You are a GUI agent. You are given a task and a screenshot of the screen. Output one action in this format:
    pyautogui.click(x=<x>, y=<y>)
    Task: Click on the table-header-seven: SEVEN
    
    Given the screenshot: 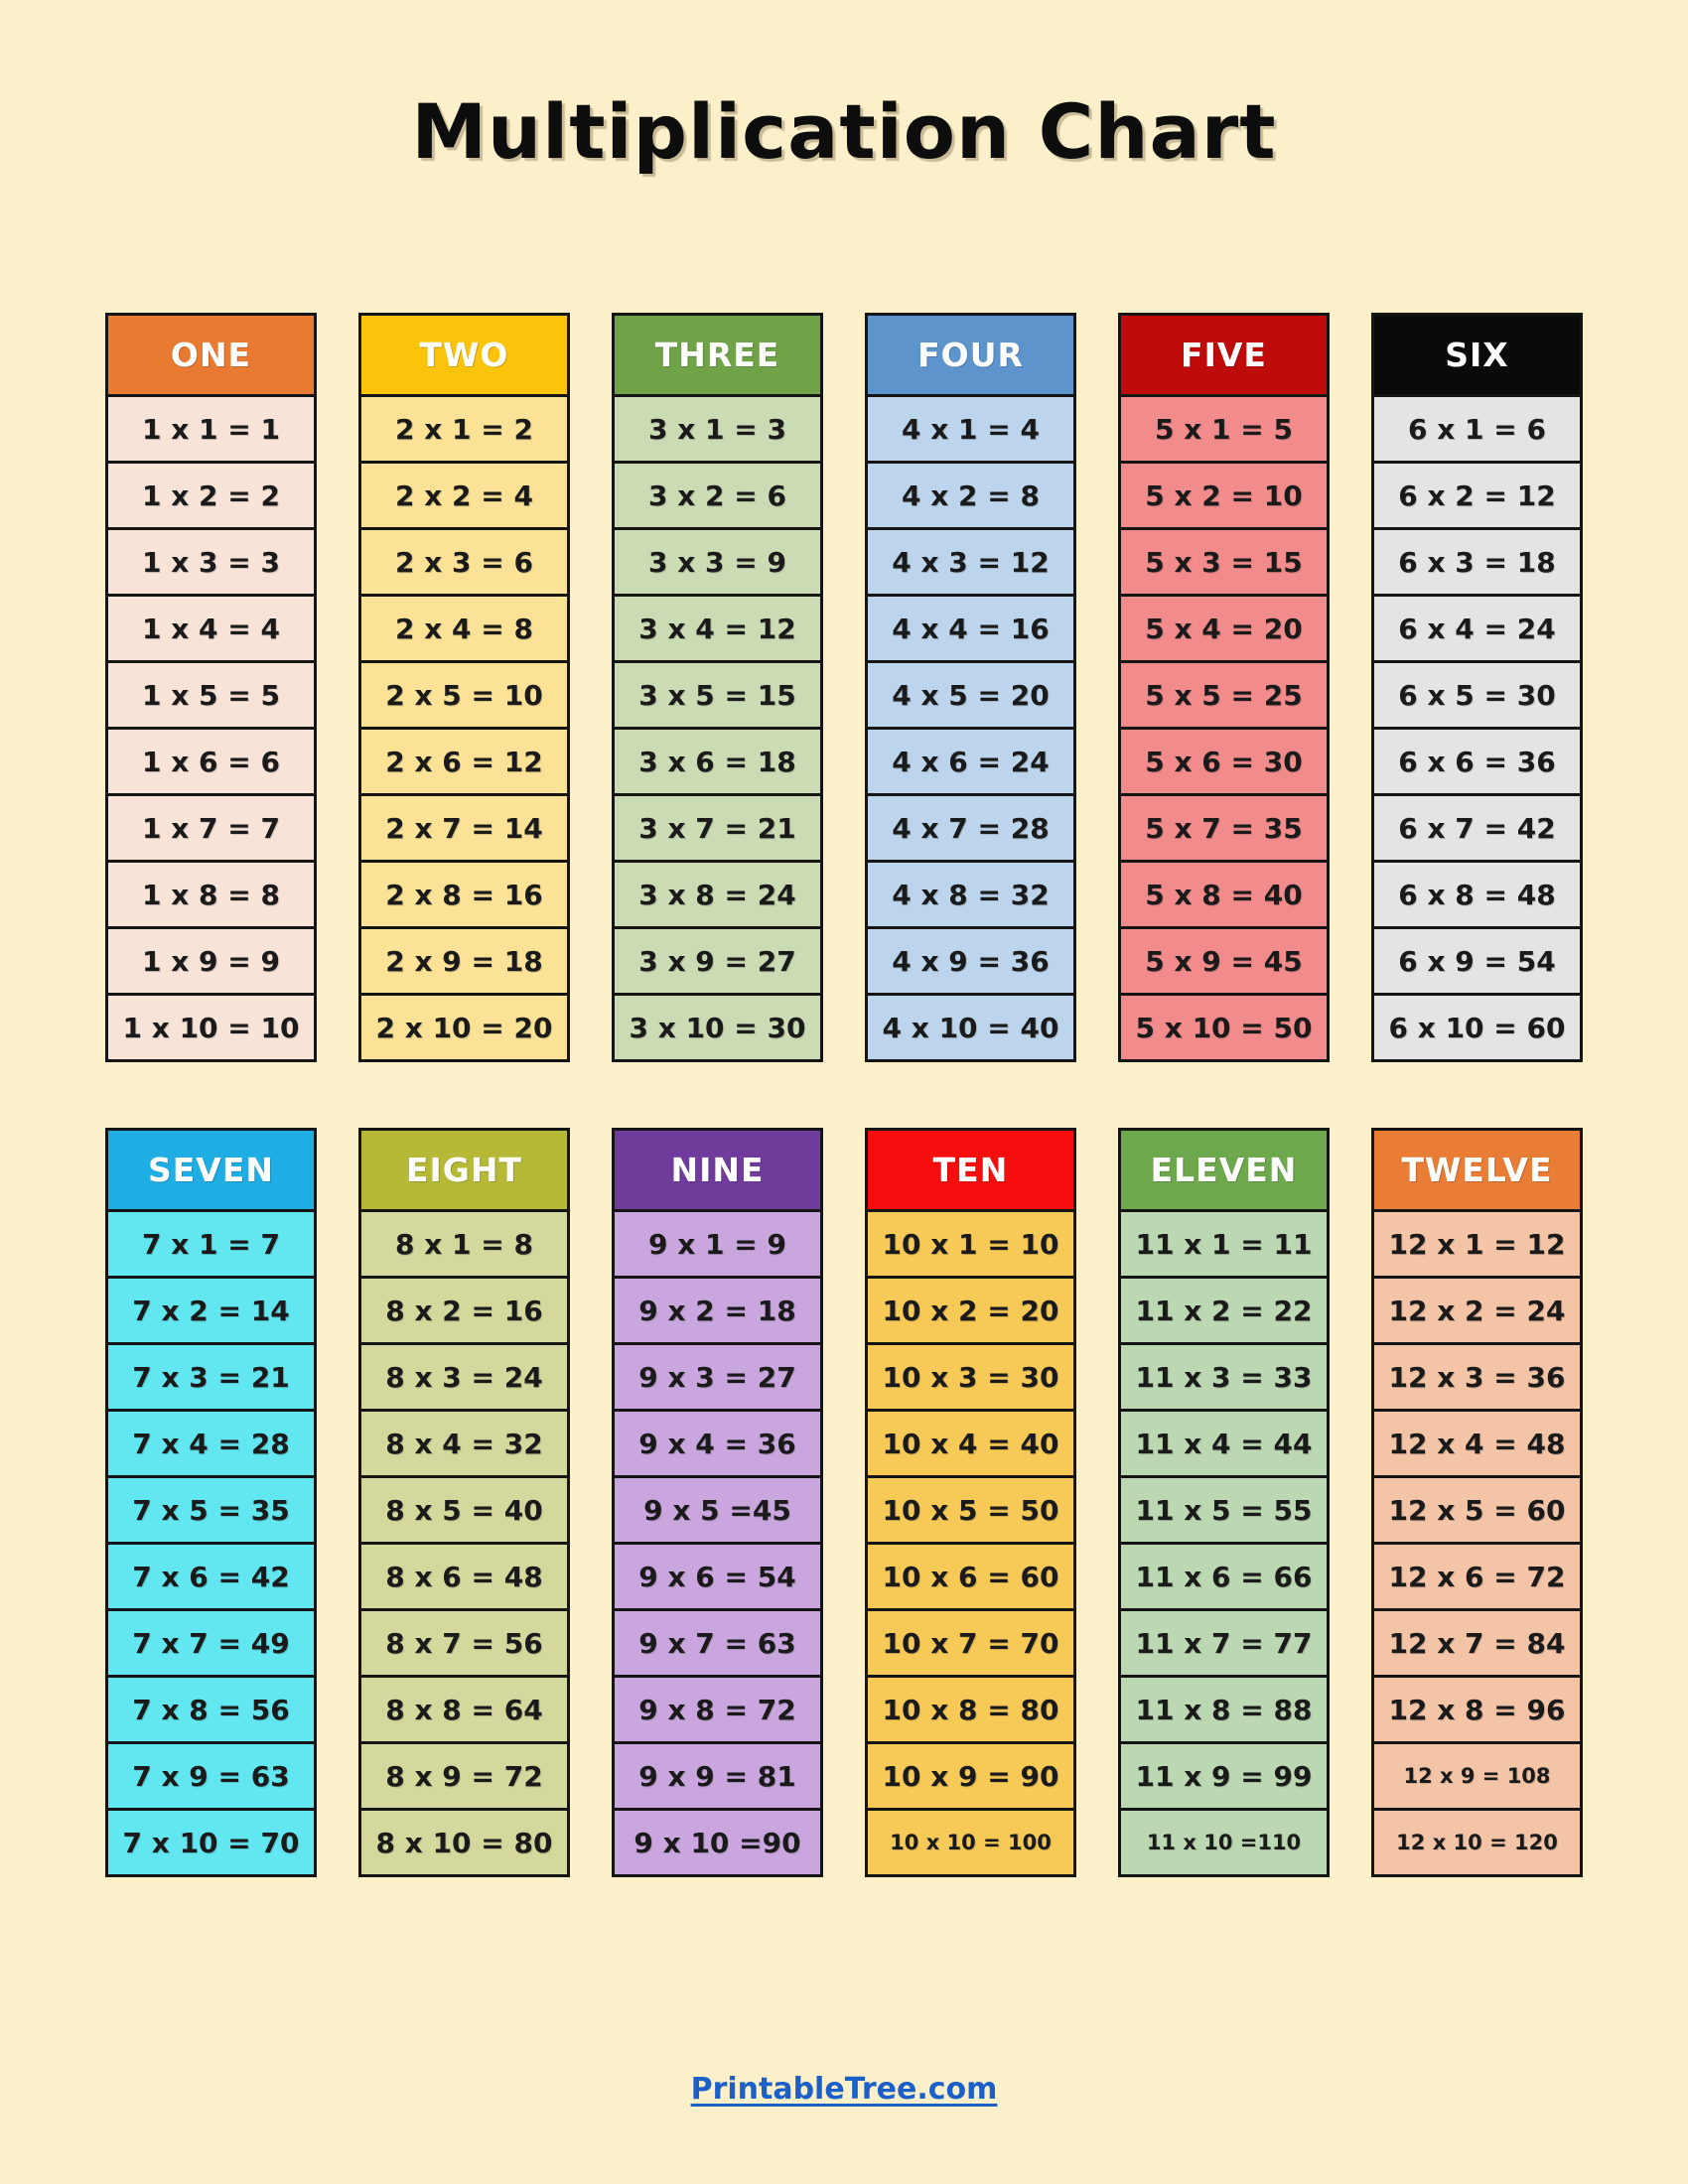 What is the action you would take?
    pyautogui.click(x=211, y=1170)
    